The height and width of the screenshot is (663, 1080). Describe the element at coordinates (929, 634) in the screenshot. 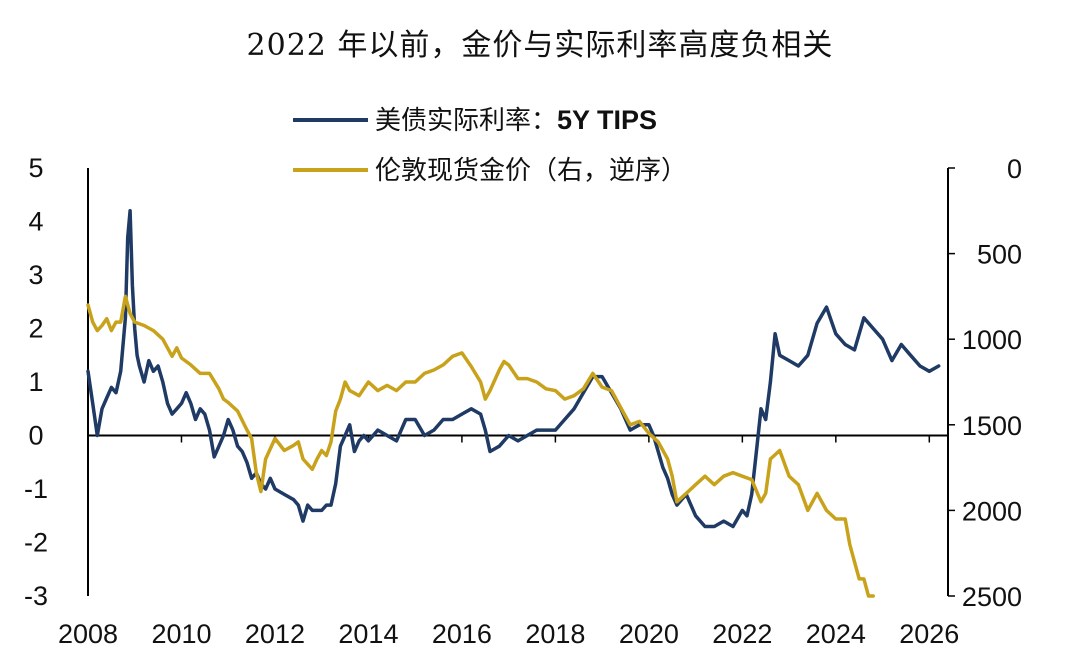

I see `x-tick-label: 2026` at that location.